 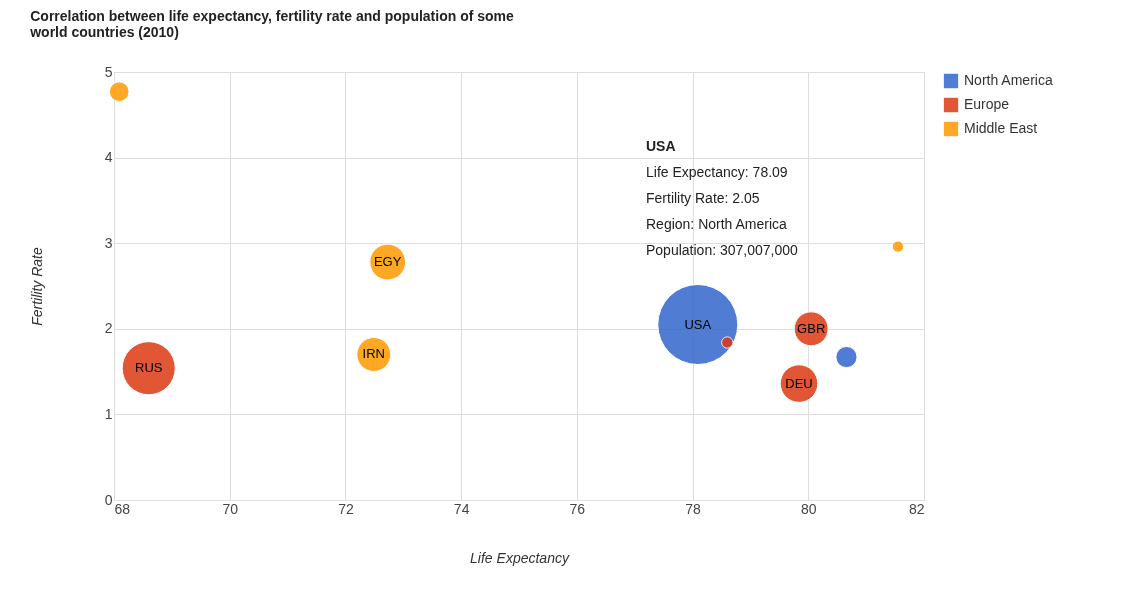 What do you see at coordinates (1001, 128) in the screenshot?
I see `legend-label: Middle East` at bounding box center [1001, 128].